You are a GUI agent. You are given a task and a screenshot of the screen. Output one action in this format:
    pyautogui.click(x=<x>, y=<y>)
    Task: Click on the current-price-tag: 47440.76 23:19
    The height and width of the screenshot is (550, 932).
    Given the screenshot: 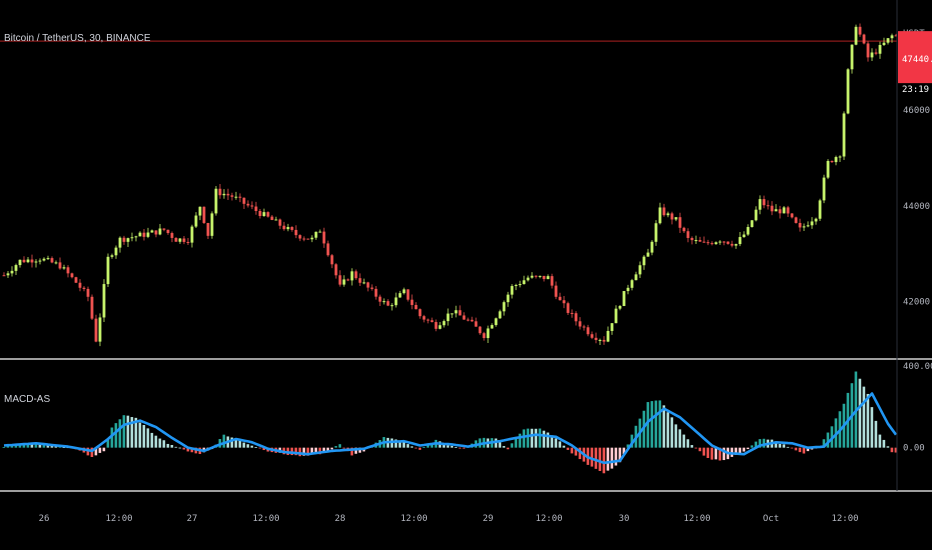 What is the action you would take?
    pyautogui.click(x=915, y=63)
    